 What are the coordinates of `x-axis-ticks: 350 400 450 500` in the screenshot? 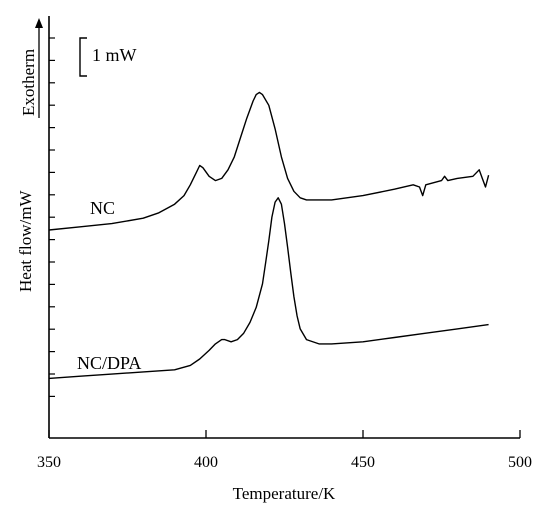 It's located at (284, 450).